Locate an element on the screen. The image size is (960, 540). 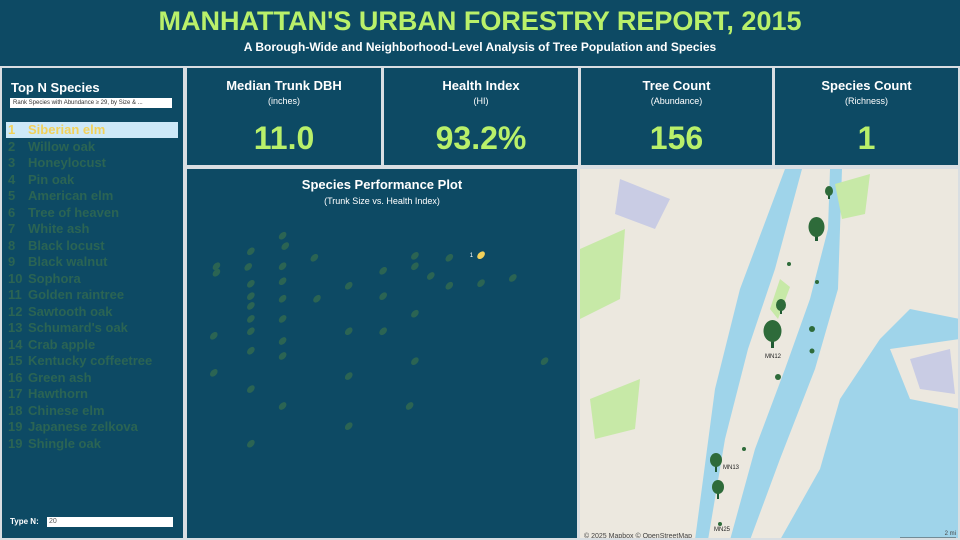
species-rank: 15 is located at coordinates (15, 360).